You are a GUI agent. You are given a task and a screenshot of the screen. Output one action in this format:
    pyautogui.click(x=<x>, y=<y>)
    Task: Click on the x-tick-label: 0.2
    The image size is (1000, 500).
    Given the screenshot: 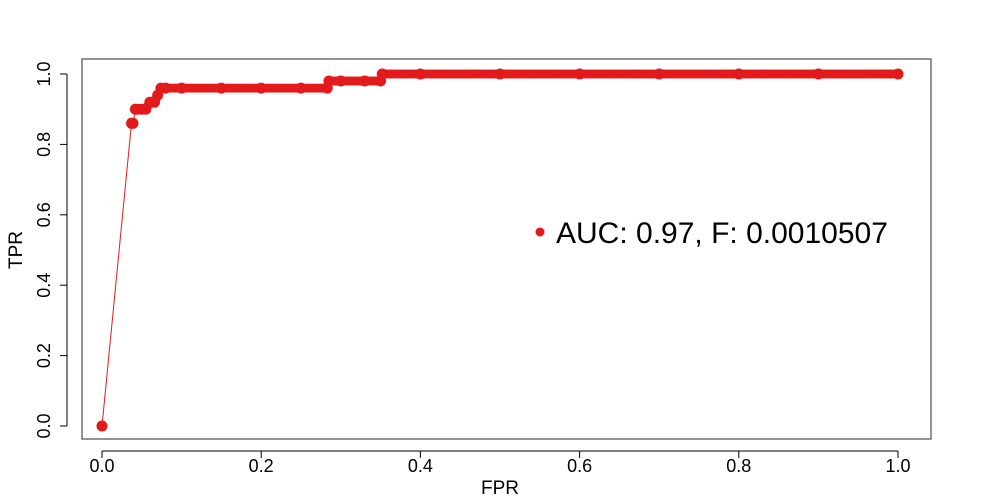 What is the action you would take?
    pyautogui.click(x=261, y=466)
    